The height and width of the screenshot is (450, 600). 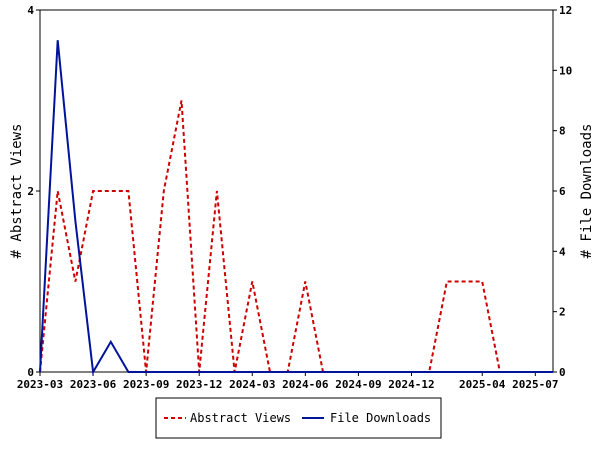 I want to click on legend: Abstract Views File Downloads, so click(x=298, y=418).